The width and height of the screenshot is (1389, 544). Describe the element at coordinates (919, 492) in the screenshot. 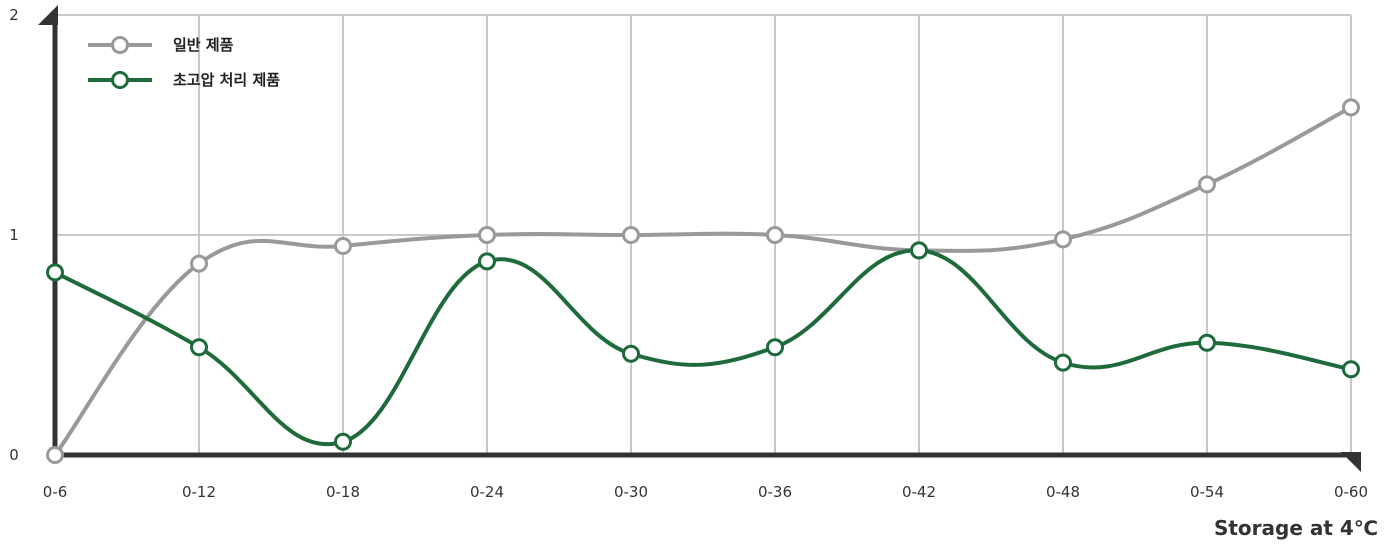

I see `x-tick-label: 0-42` at that location.